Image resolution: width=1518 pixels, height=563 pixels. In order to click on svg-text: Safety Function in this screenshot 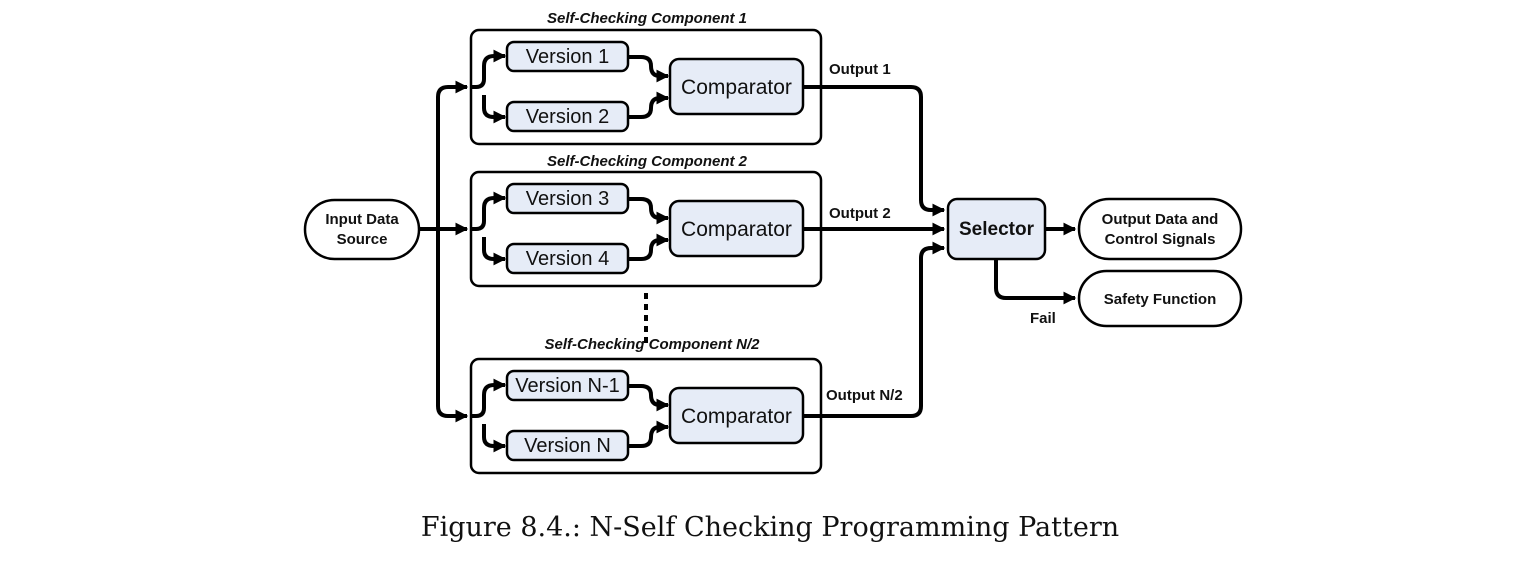, I will do `click(1160, 299)`.